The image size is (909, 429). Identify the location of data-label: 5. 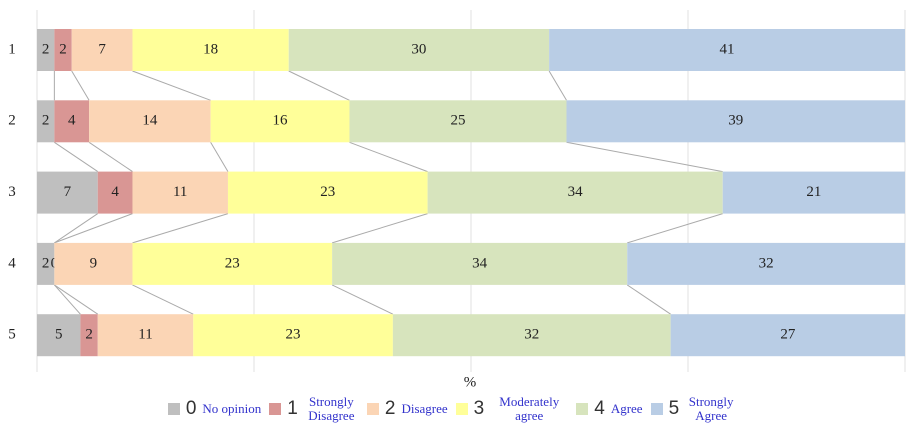
(59, 335).